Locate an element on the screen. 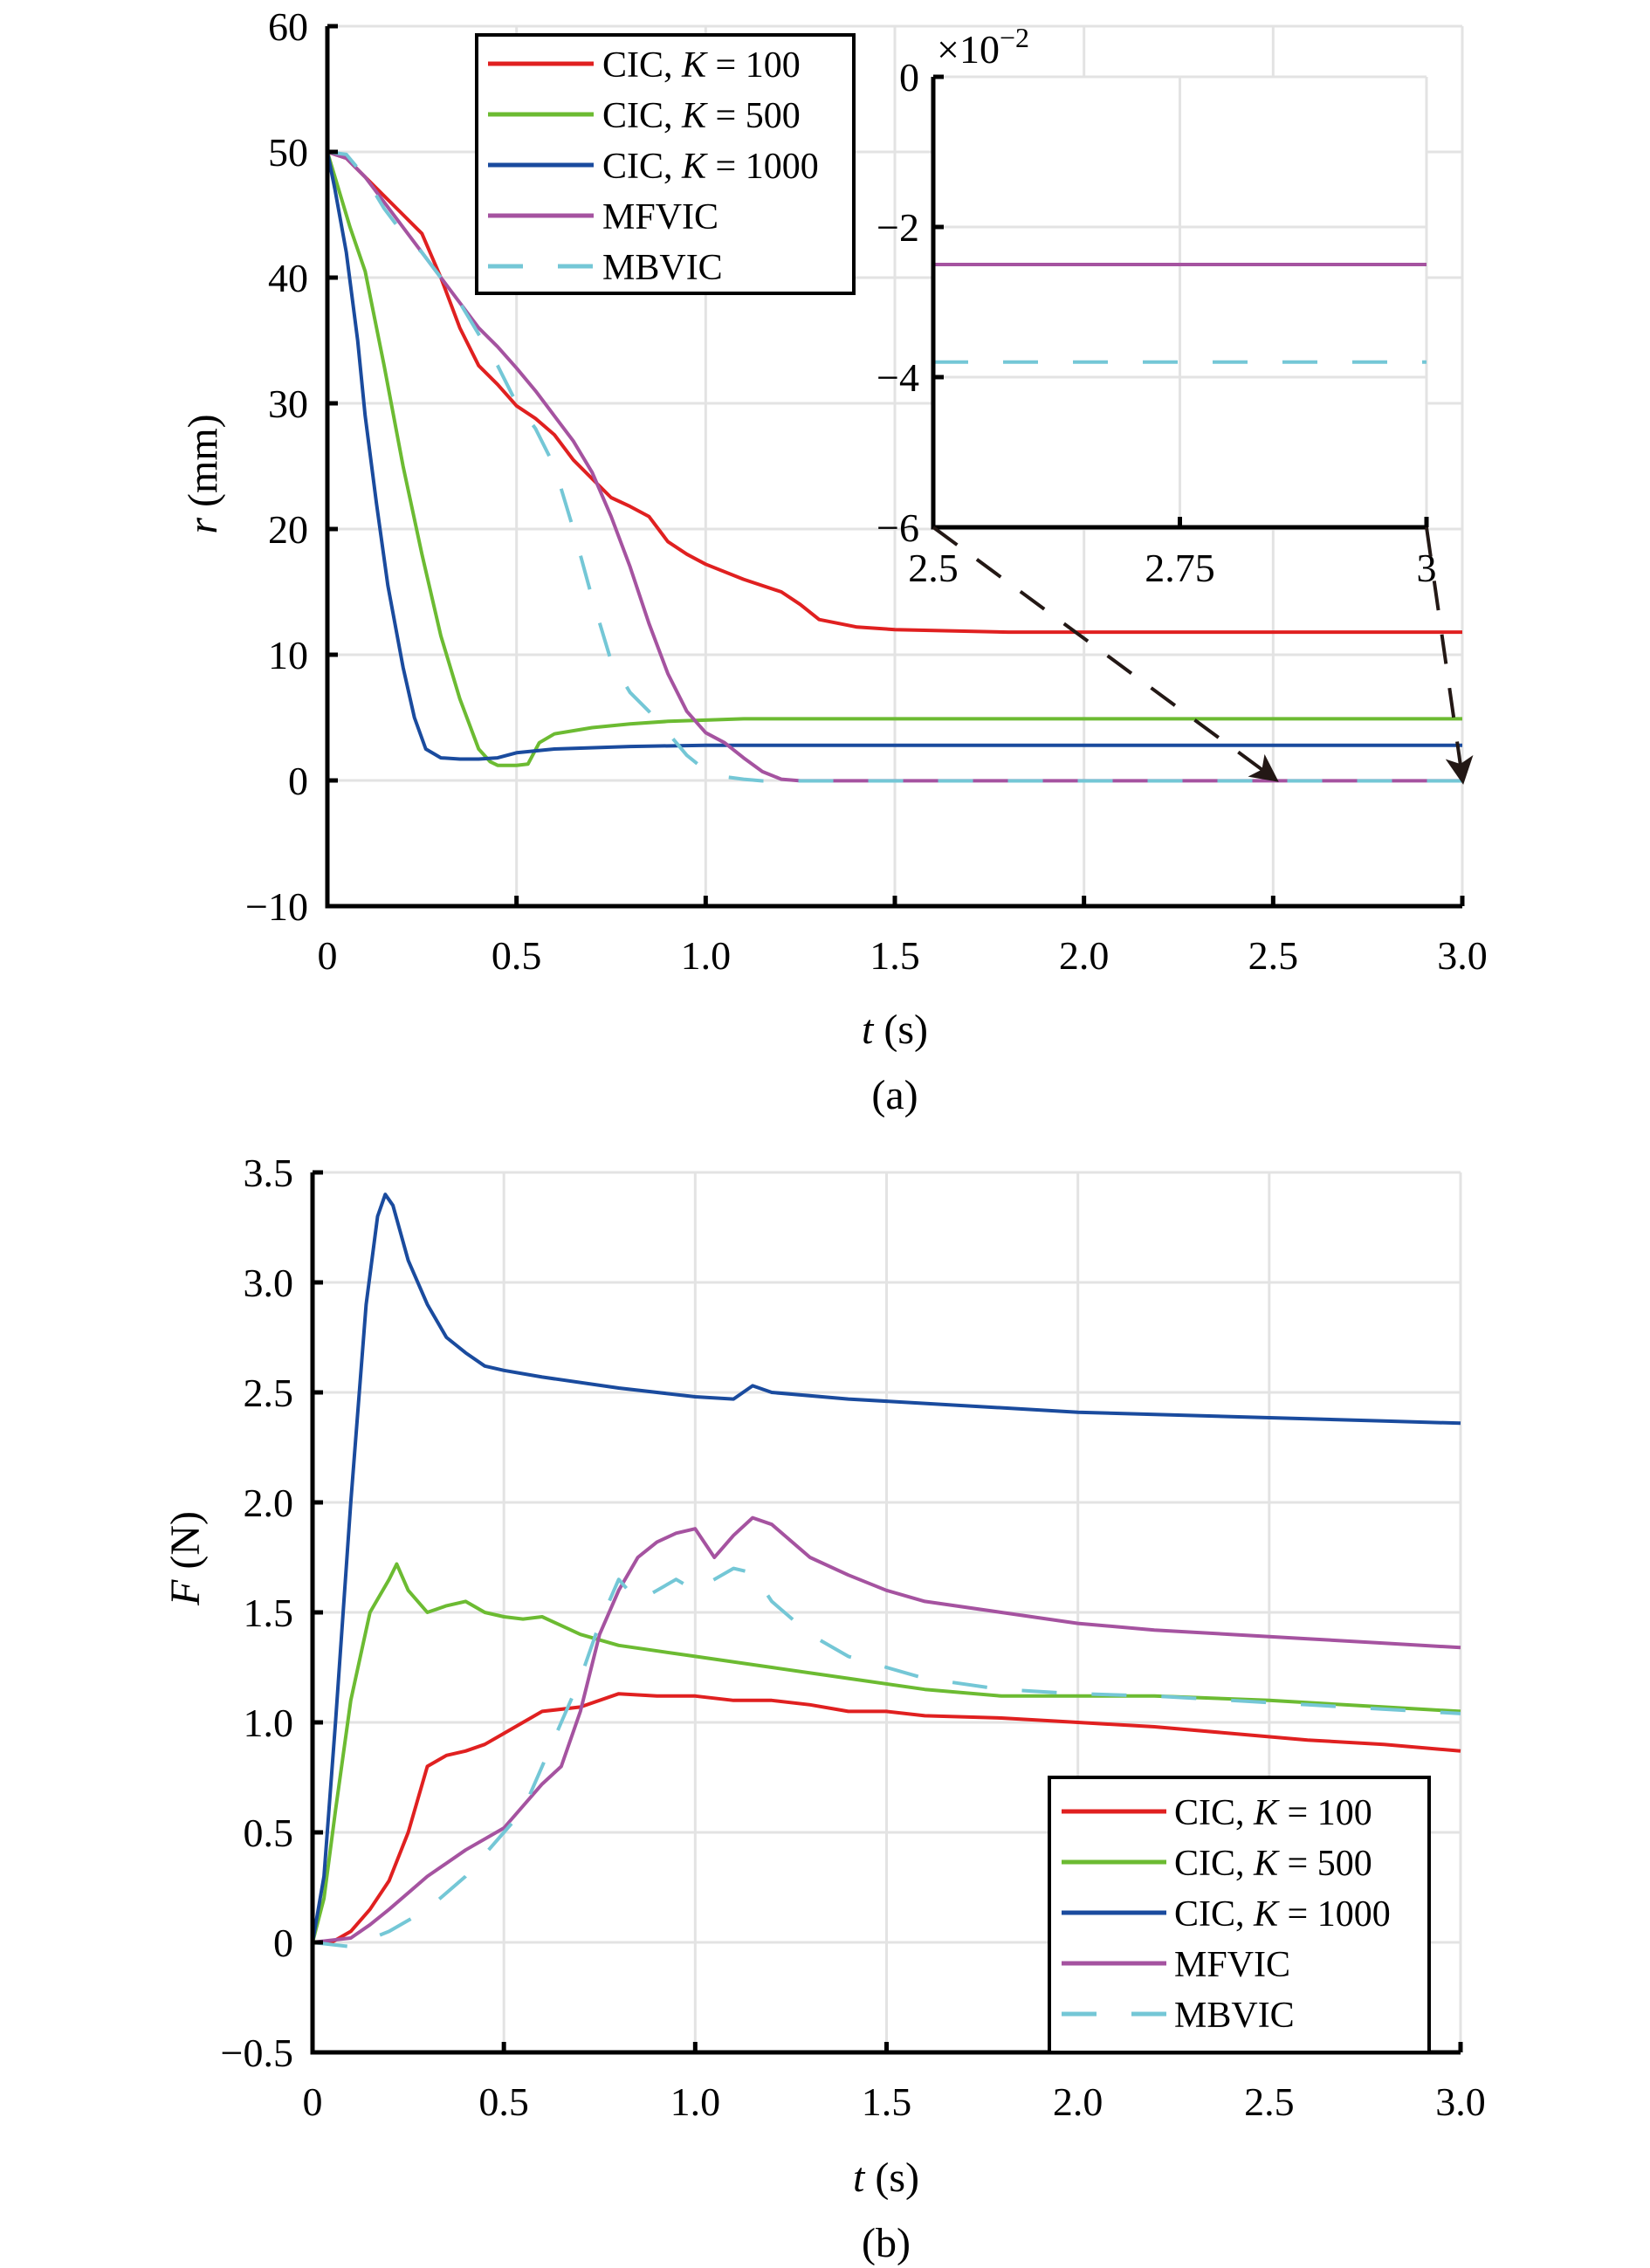 The image size is (1650, 2268). y-tick-label: 40 is located at coordinates (288, 278).